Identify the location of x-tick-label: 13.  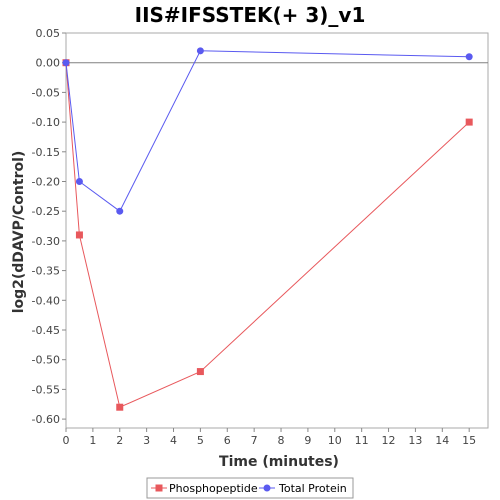
(415, 440).